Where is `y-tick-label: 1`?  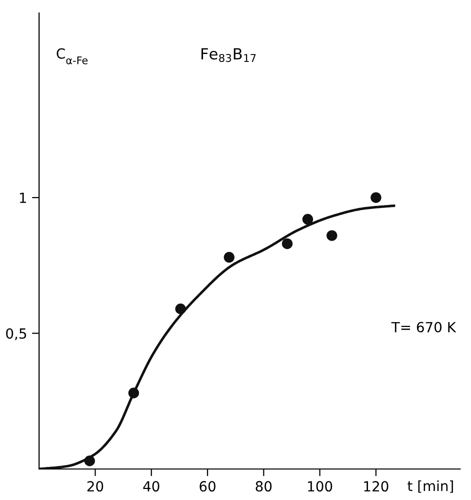 y-tick-label: 1 is located at coordinates (23, 197).